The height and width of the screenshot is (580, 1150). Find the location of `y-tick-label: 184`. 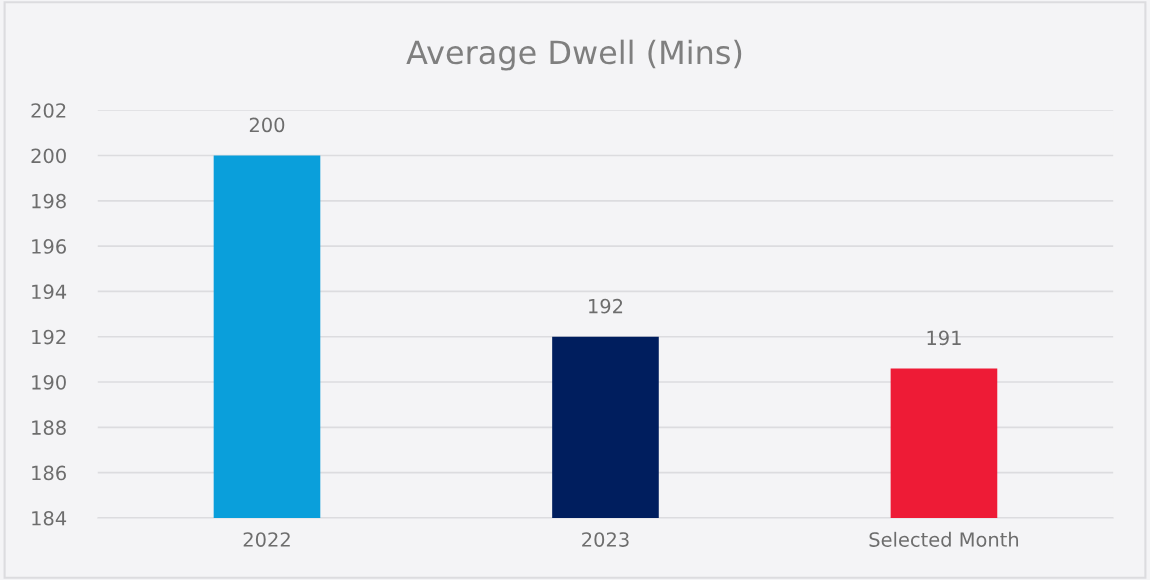

y-tick-label: 184 is located at coordinates (49, 518).